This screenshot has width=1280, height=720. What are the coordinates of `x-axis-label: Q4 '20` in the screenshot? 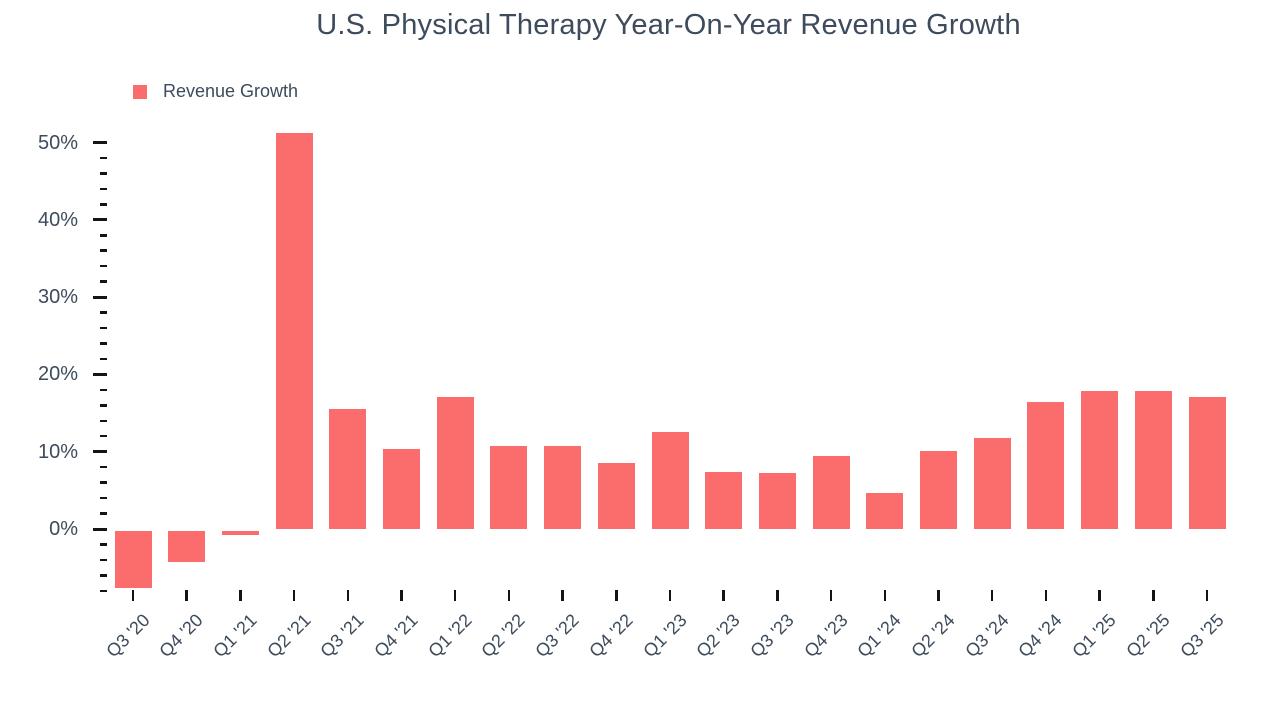 It's located at (181, 636).